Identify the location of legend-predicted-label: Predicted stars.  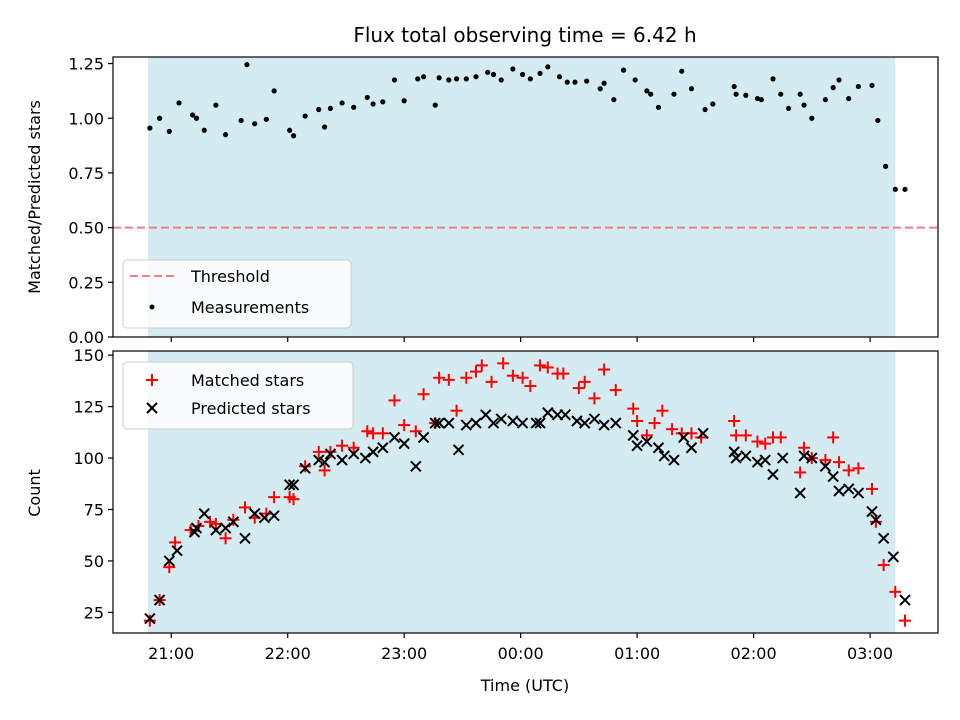
(251, 408).